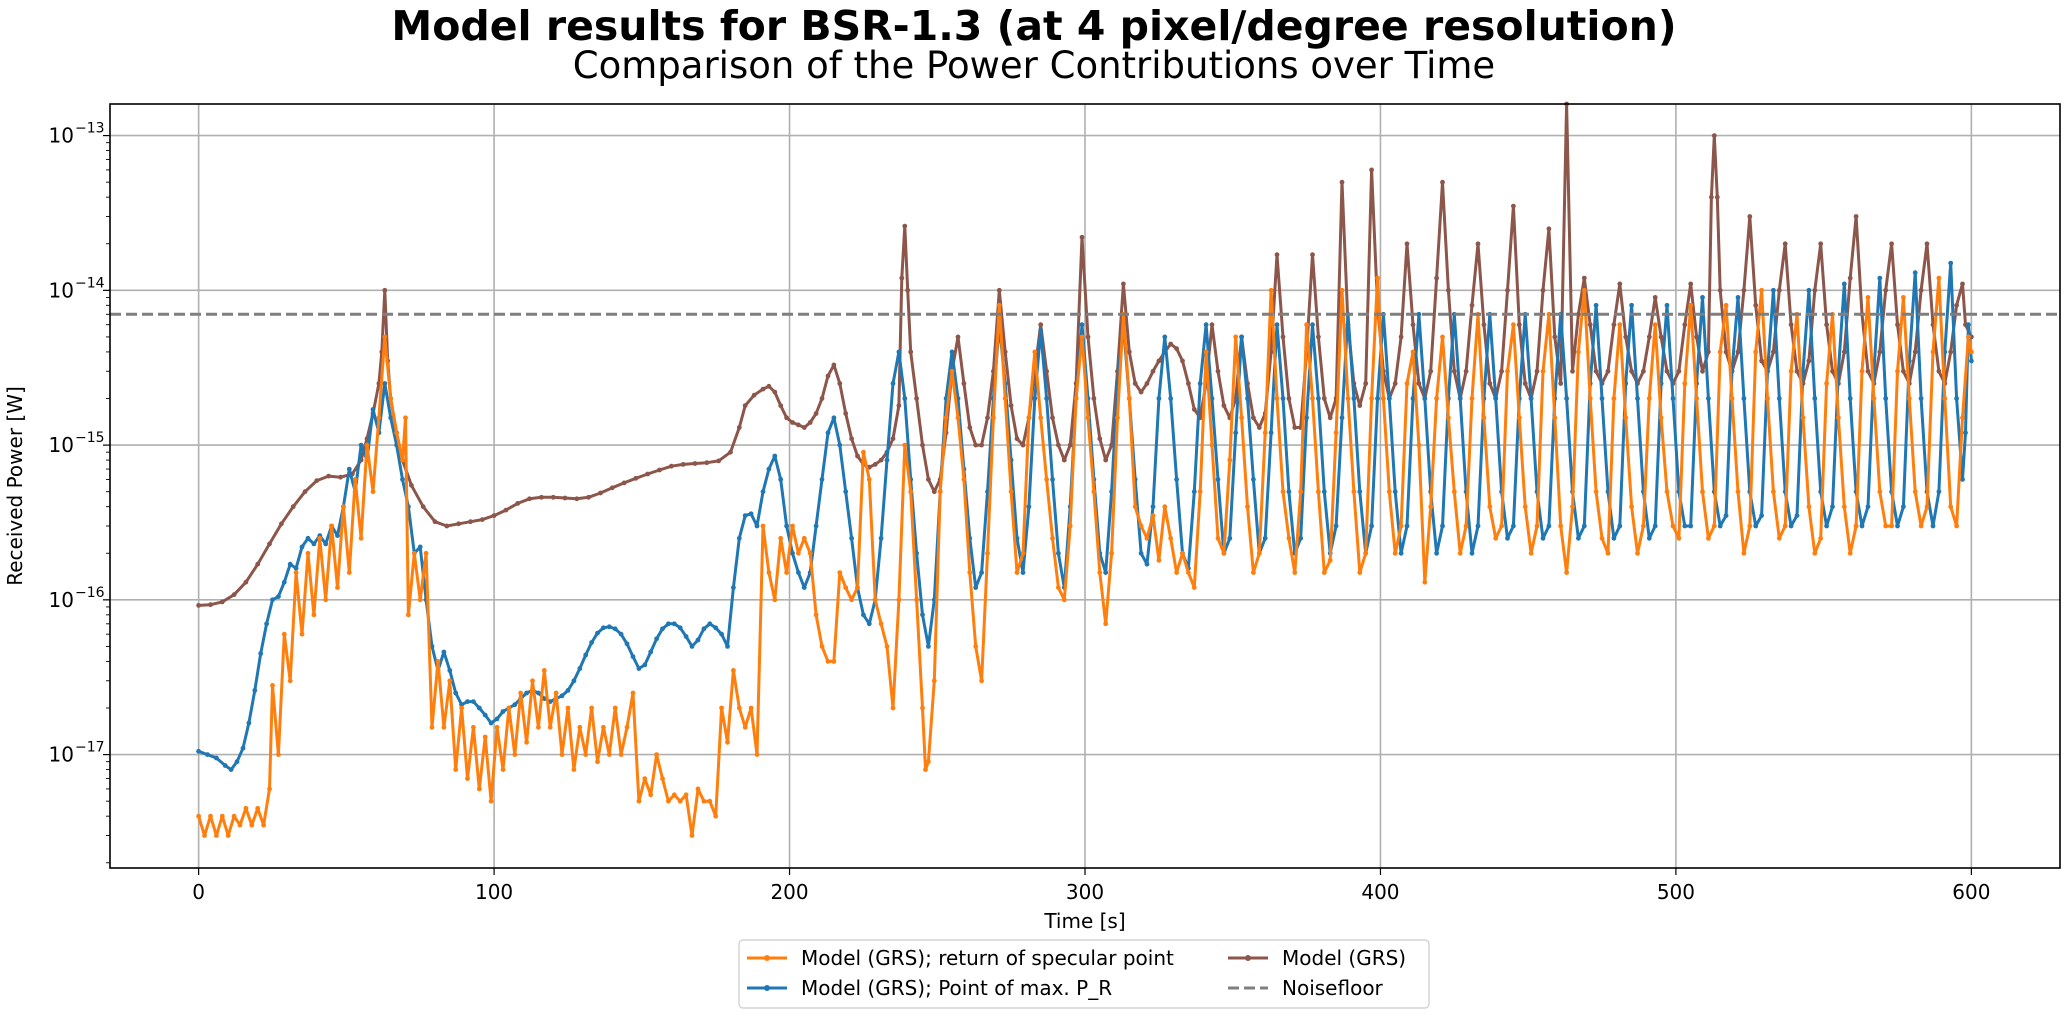 The width and height of the screenshot is (2068, 1016). I want to click on legend-label: Model (GRS), so click(1344, 958).